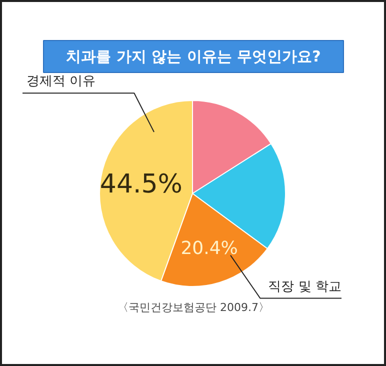  I want to click on chart-title: 치과를 가지 않는 이유는 무엇인가요?, so click(193, 57).